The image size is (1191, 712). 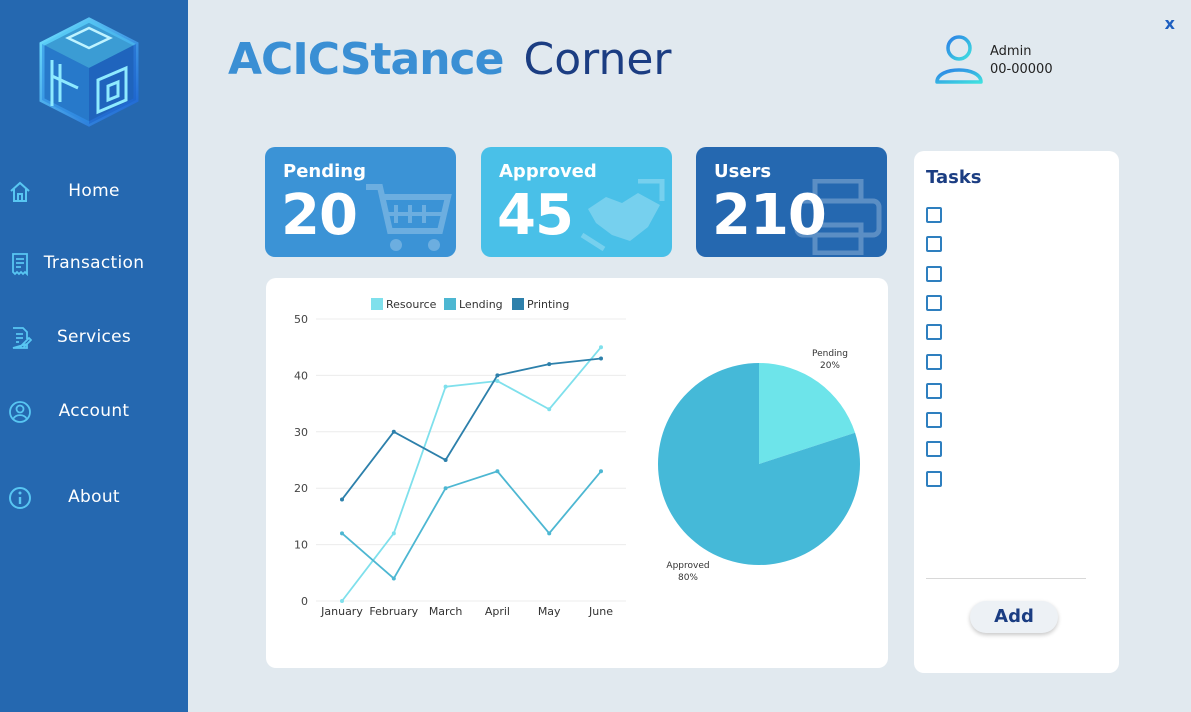 I want to click on sidebar-item-services: Services, so click(x=94, y=338).